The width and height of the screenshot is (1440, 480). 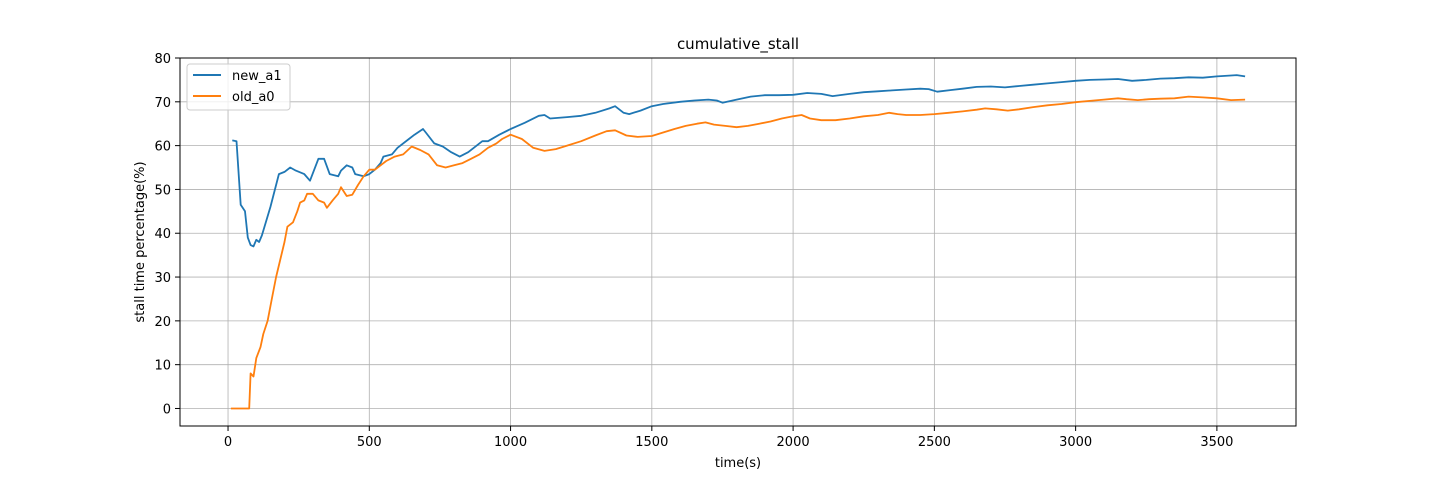 What do you see at coordinates (253, 97) in the screenshot?
I see `legend-label-old-a0: old_a0` at bounding box center [253, 97].